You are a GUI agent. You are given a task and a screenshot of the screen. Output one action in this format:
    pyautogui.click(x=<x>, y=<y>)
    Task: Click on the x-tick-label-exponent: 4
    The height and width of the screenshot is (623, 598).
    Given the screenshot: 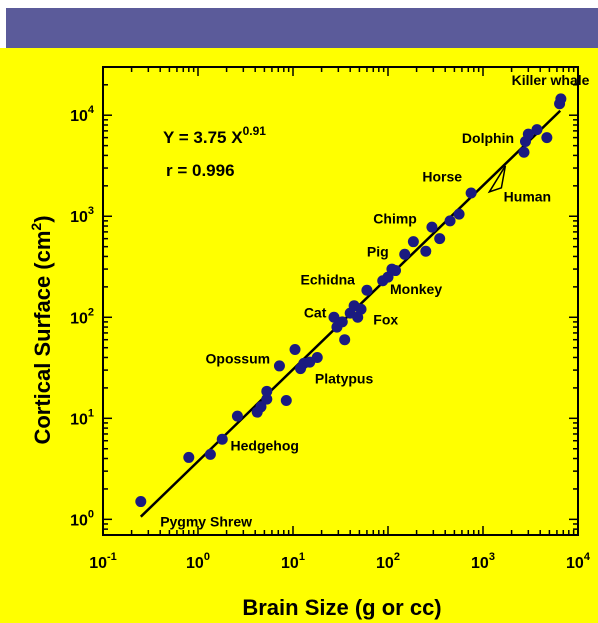 What is the action you would take?
    pyautogui.click(x=587, y=557)
    